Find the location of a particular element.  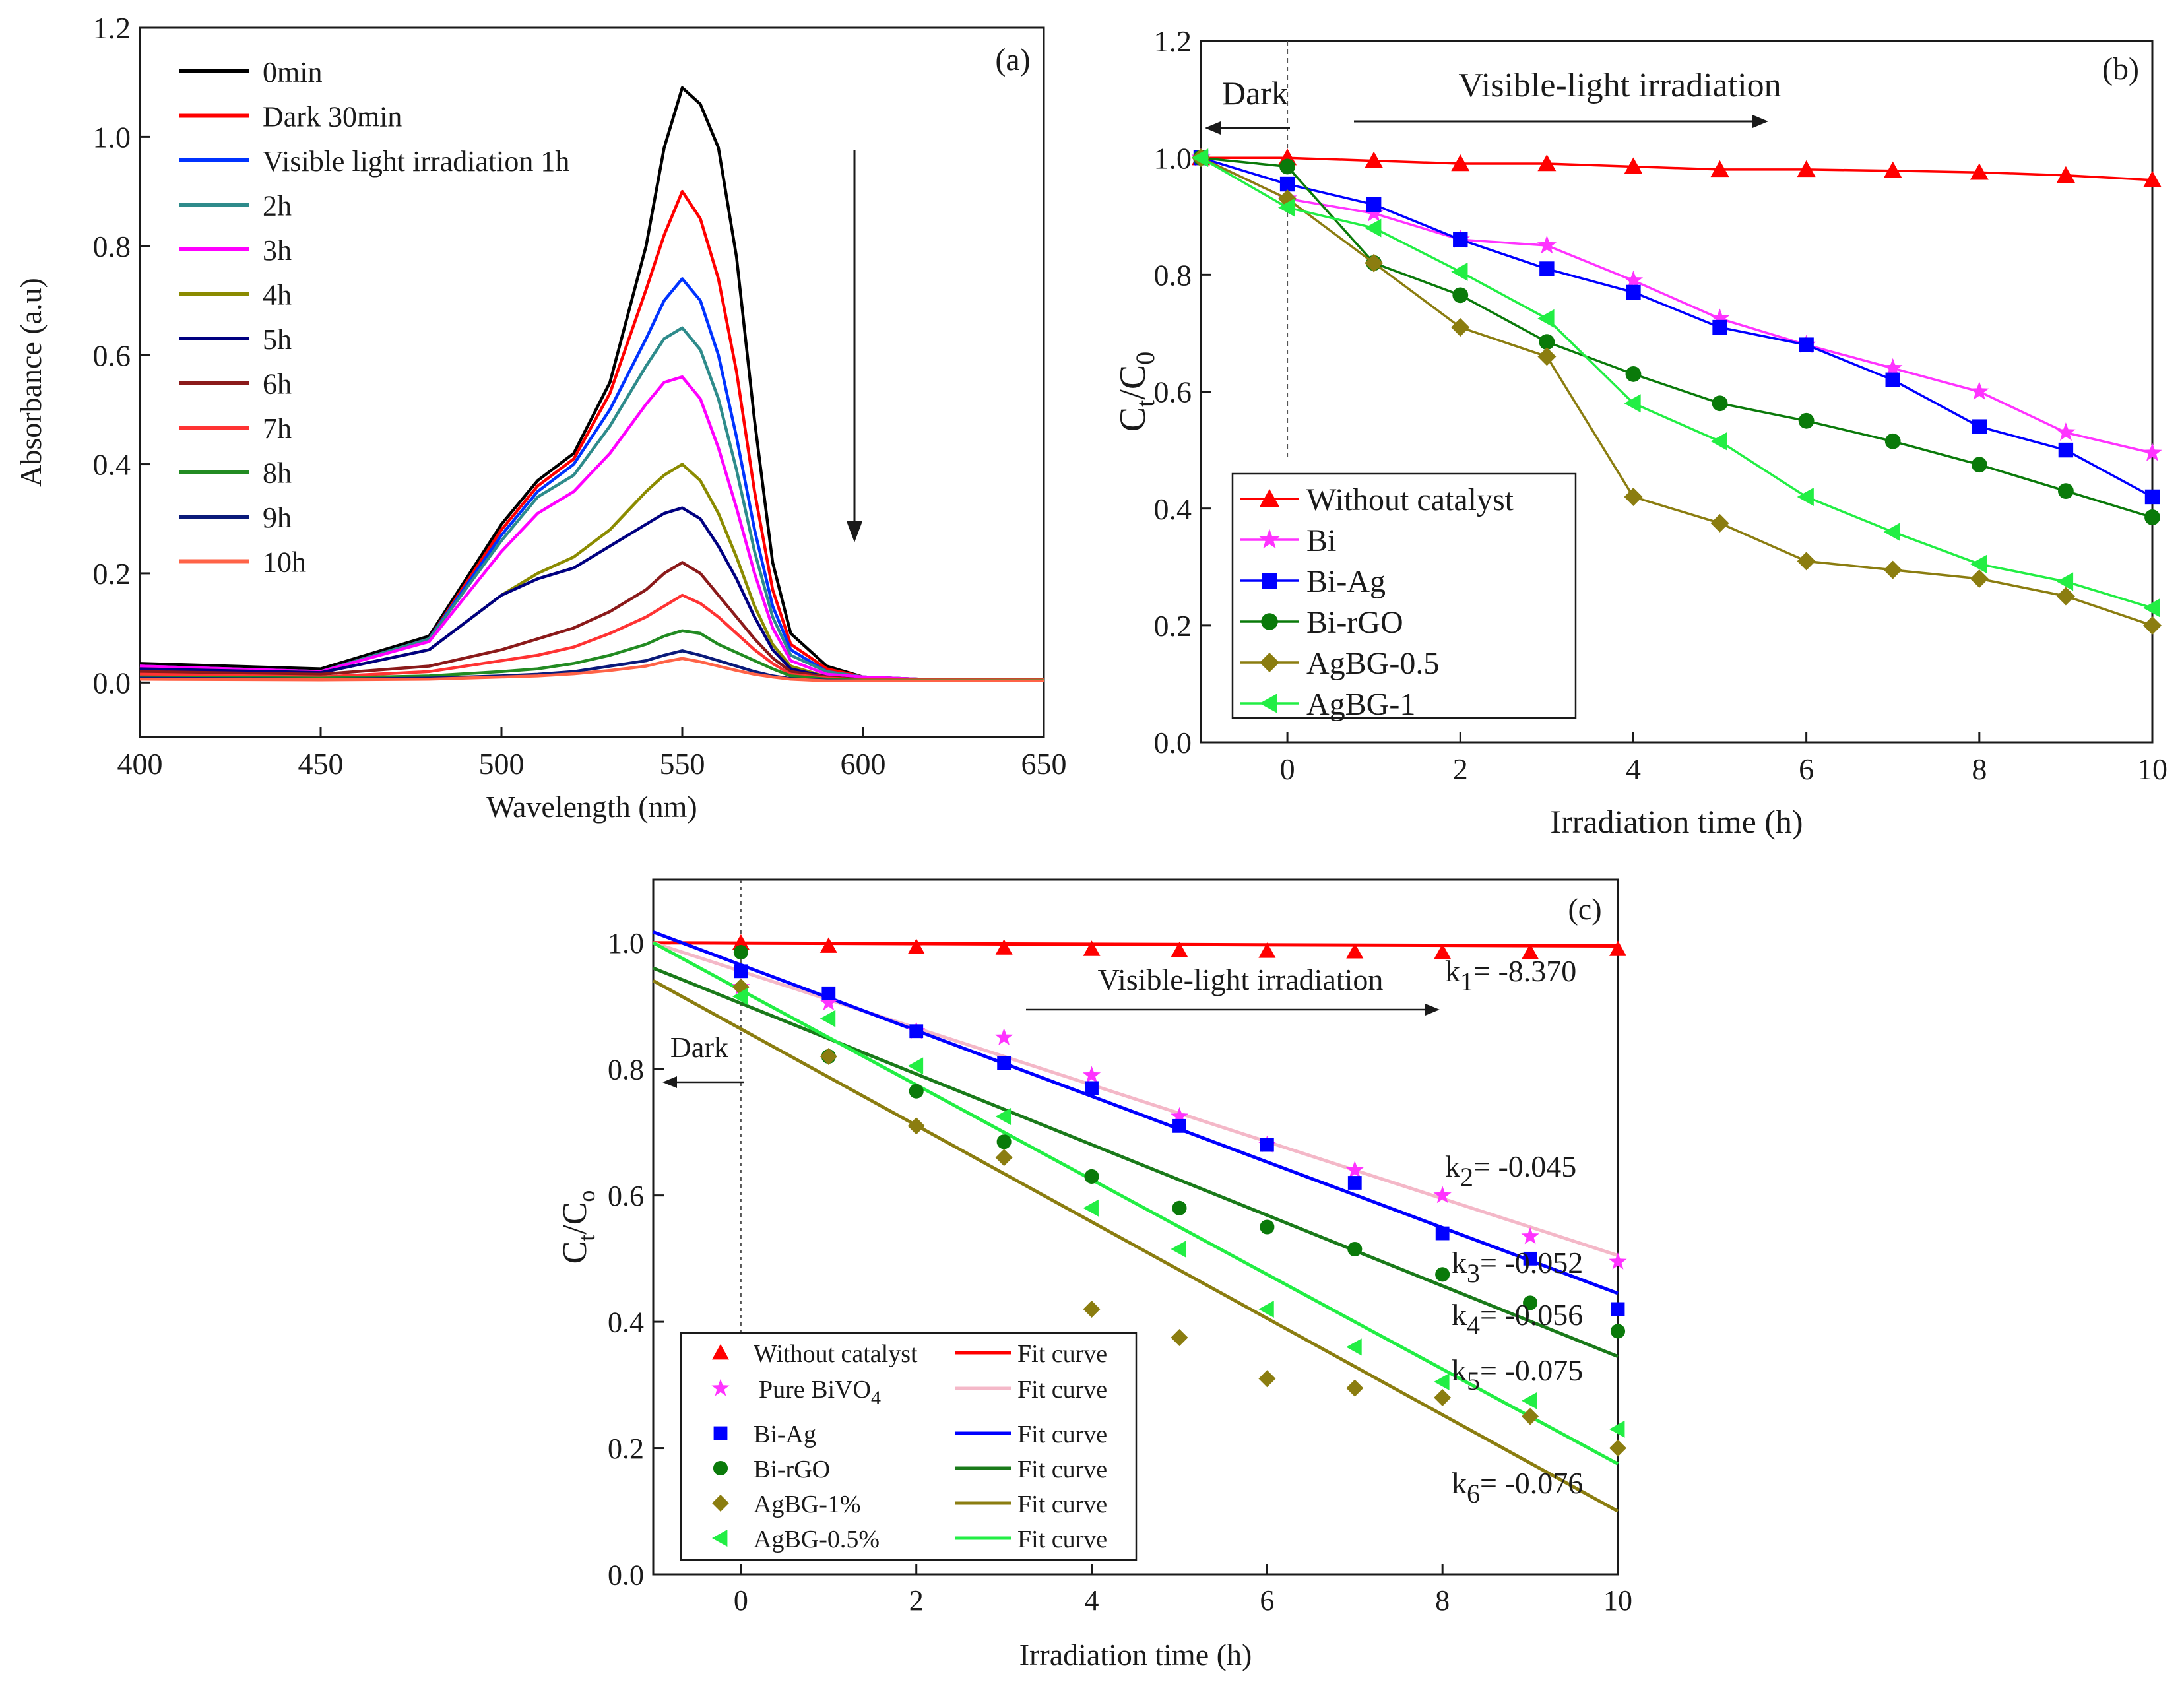

down-arrow-head is located at coordinates (854, 531).